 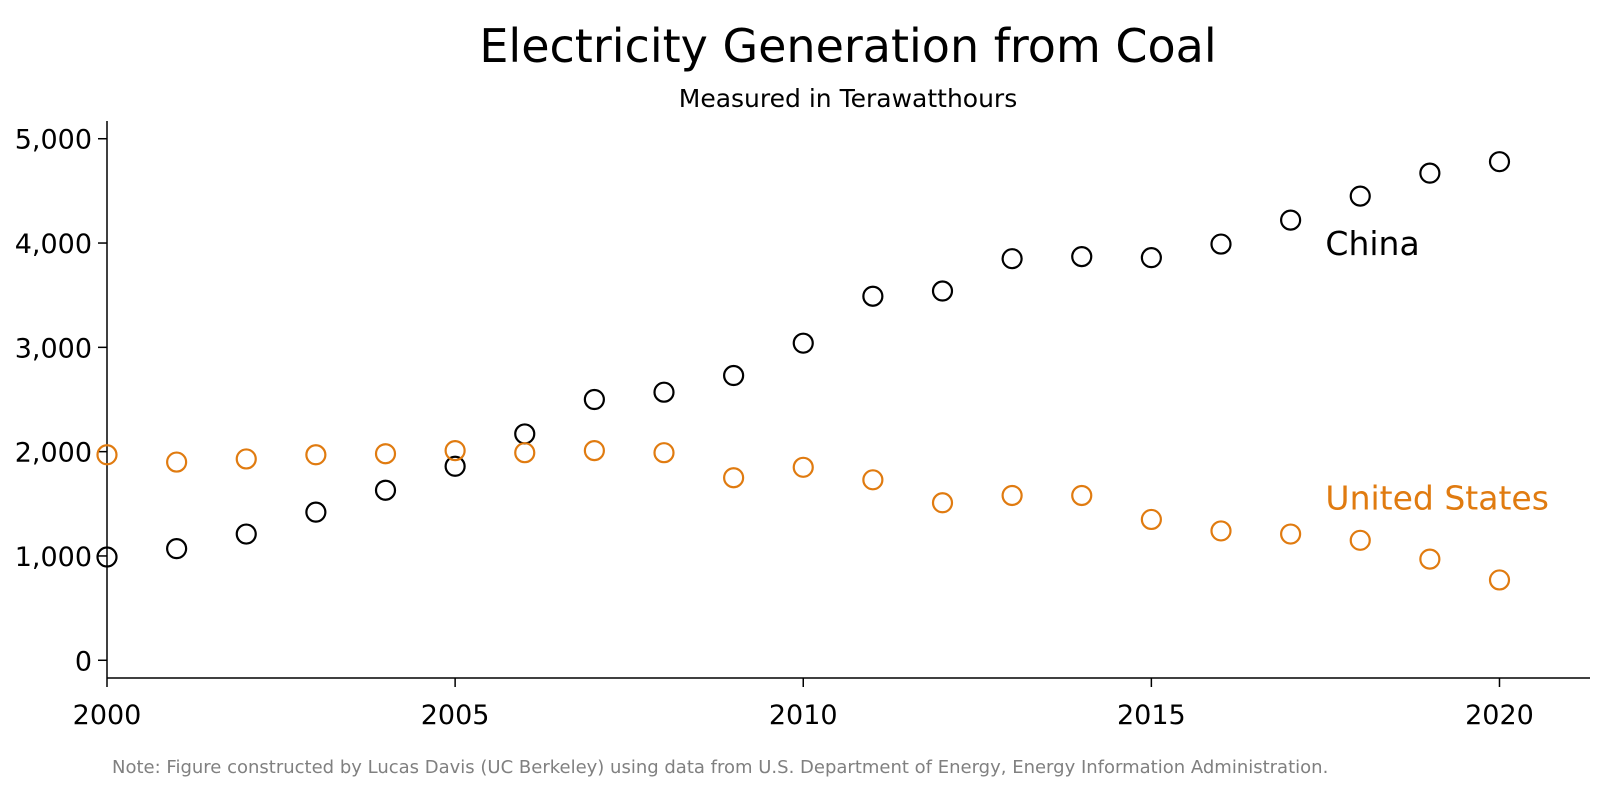 I want to click on x-tick-label: 2000, so click(x=107, y=715).